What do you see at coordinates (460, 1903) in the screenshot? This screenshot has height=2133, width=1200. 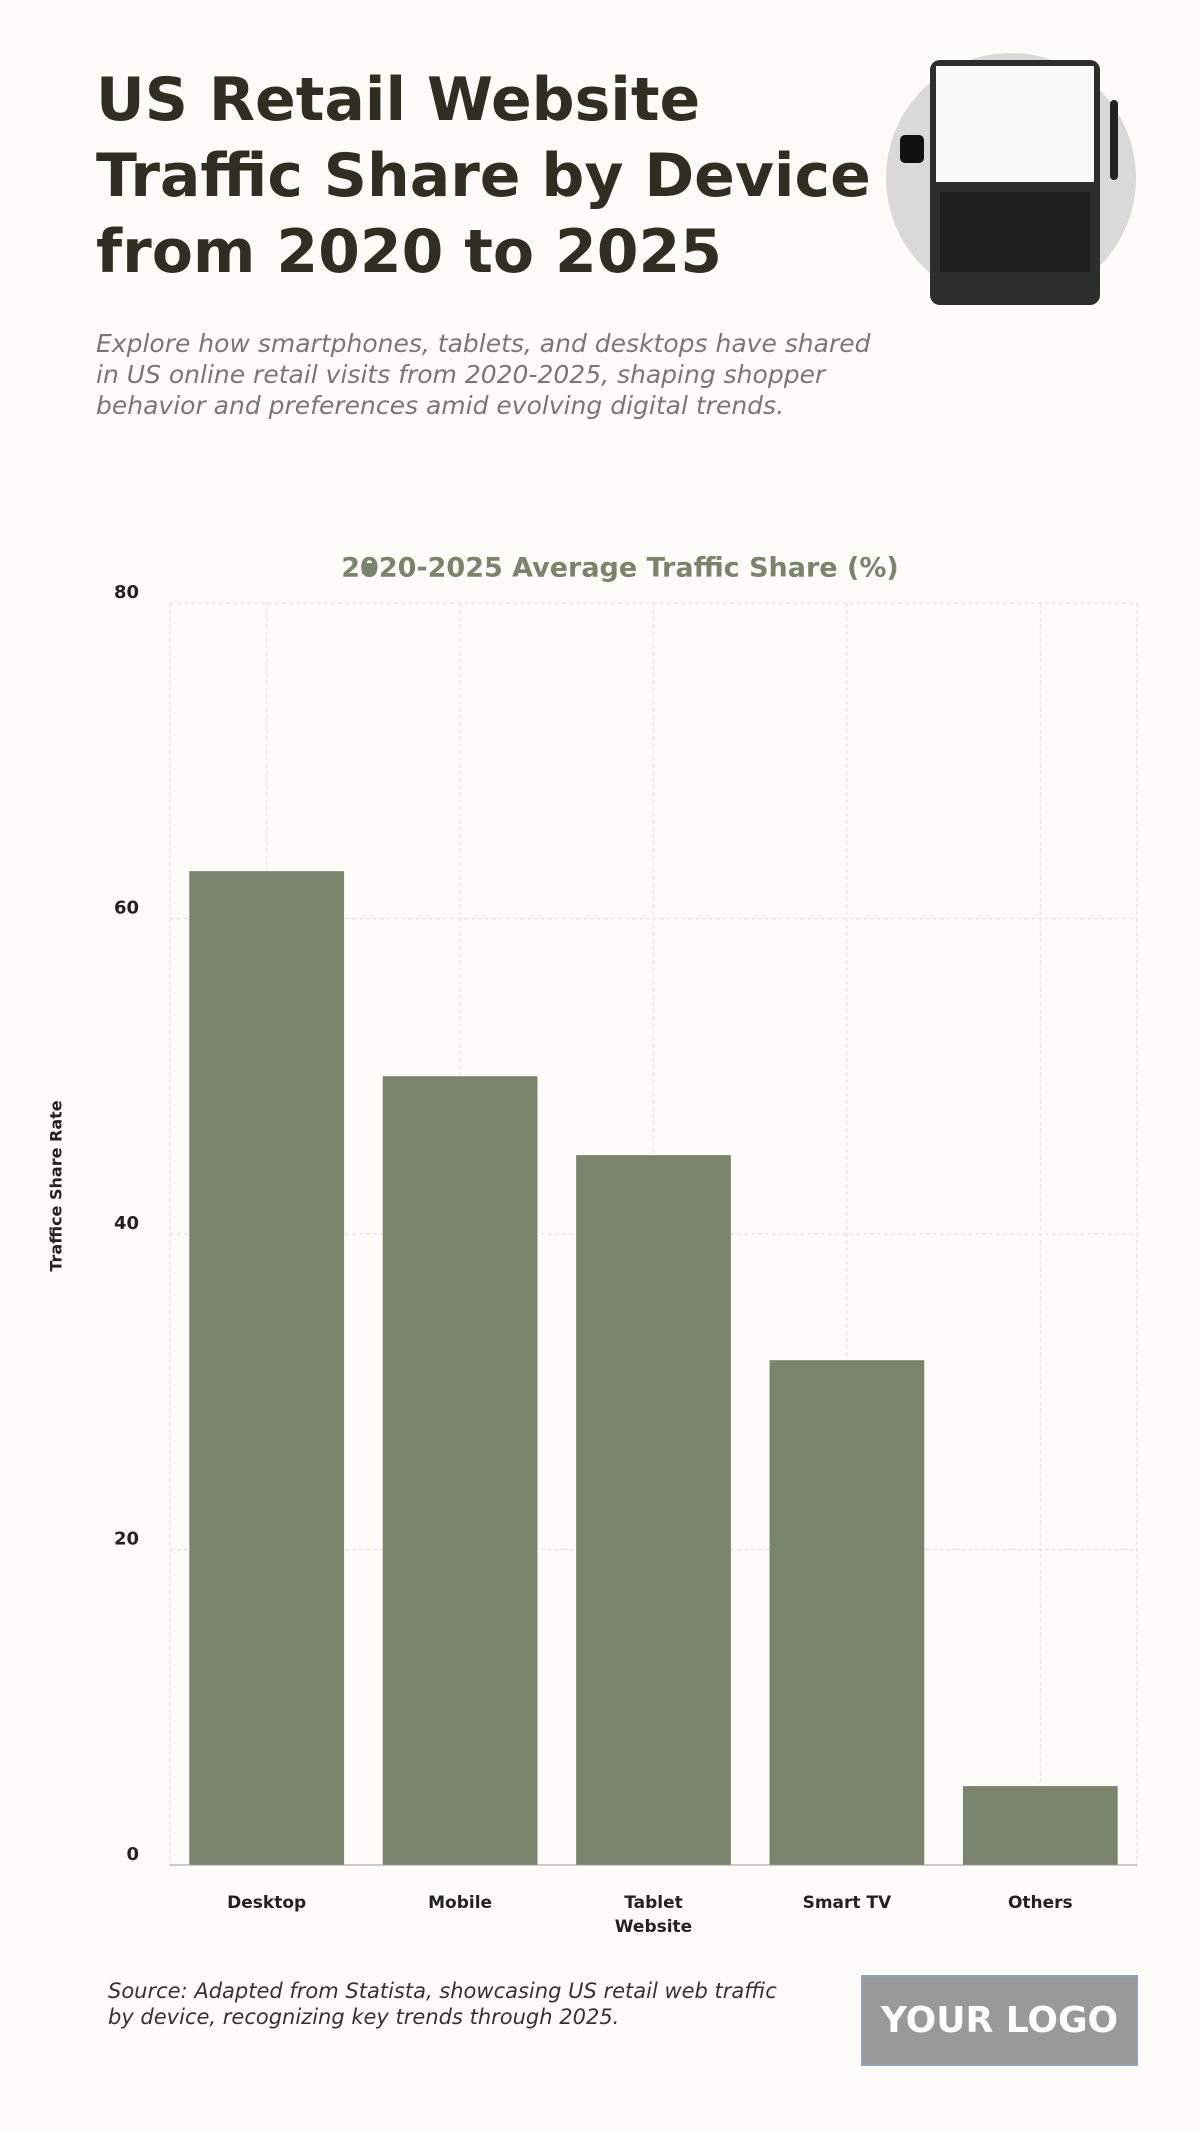 I see `x-tick-label: Mobile` at bounding box center [460, 1903].